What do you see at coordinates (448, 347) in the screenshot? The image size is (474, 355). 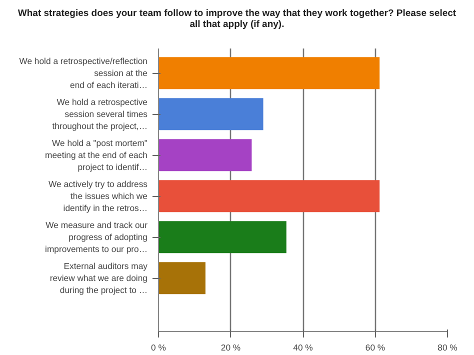 I see `x-tick-label: 80 %` at bounding box center [448, 347].